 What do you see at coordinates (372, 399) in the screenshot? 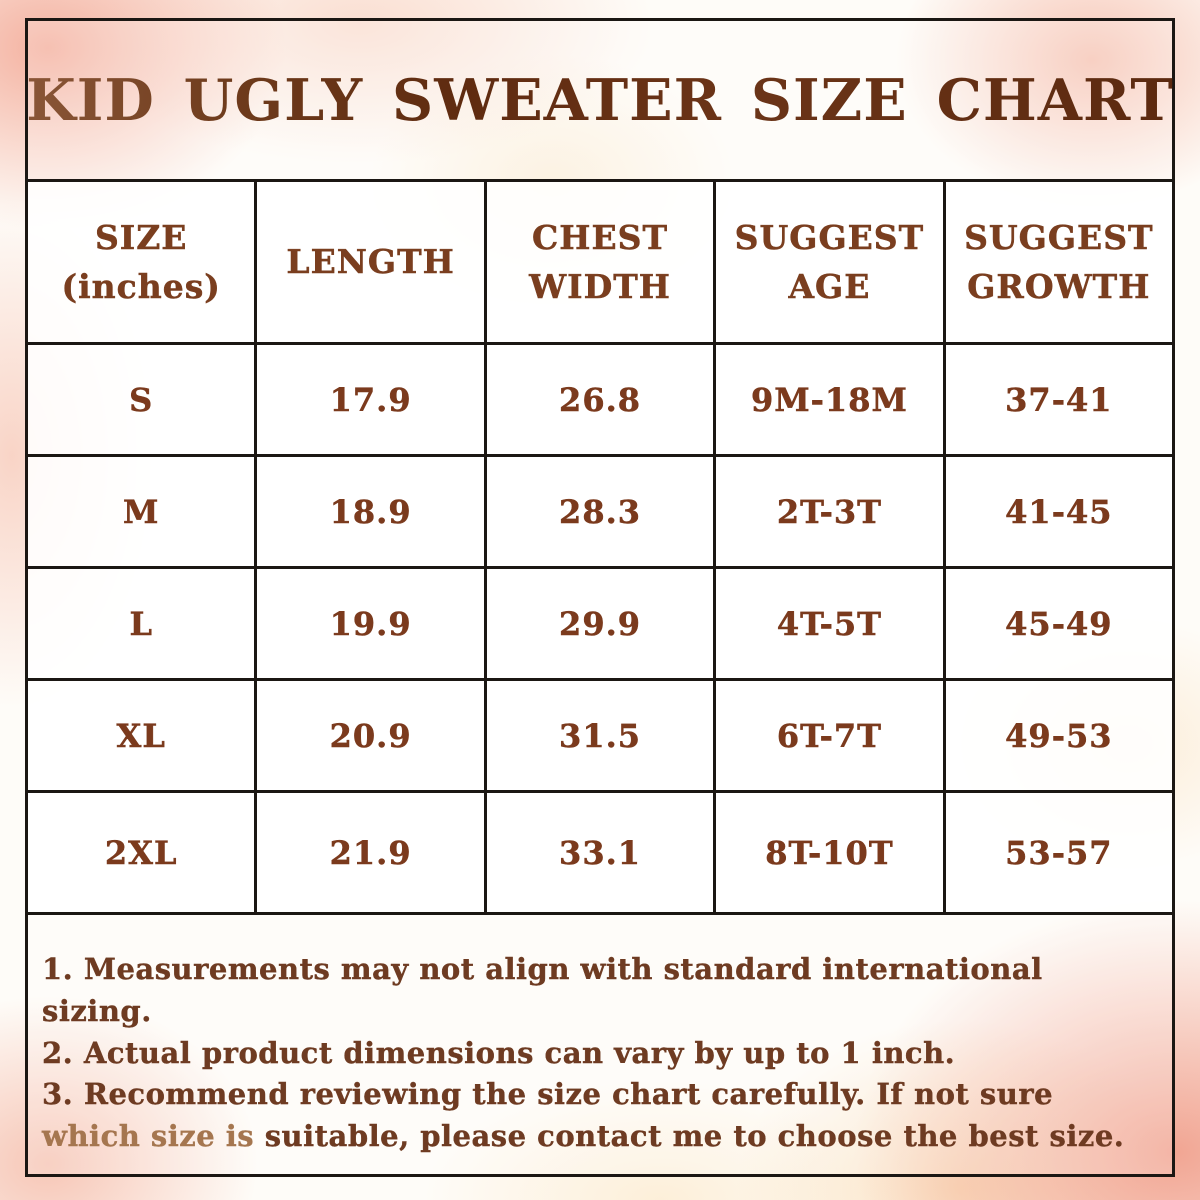
I see `cell-length: 17.9` at bounding box center [372, 399].